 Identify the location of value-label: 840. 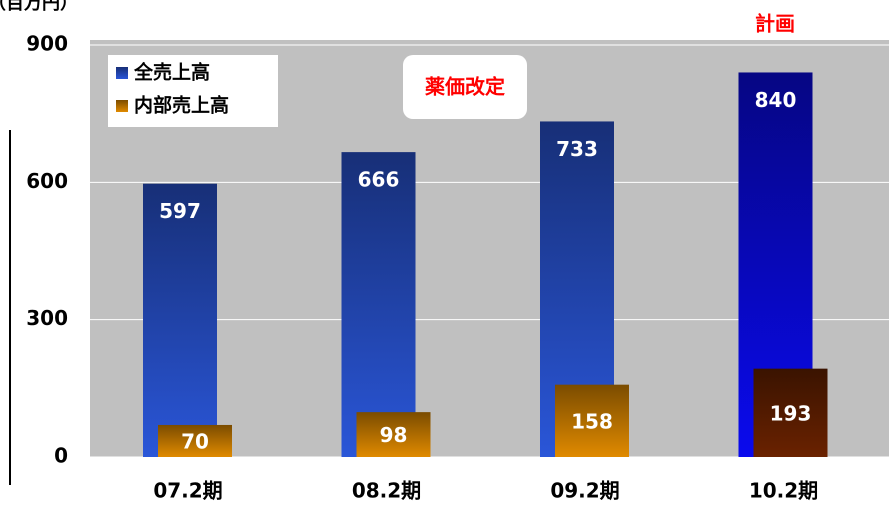
(776, 100).